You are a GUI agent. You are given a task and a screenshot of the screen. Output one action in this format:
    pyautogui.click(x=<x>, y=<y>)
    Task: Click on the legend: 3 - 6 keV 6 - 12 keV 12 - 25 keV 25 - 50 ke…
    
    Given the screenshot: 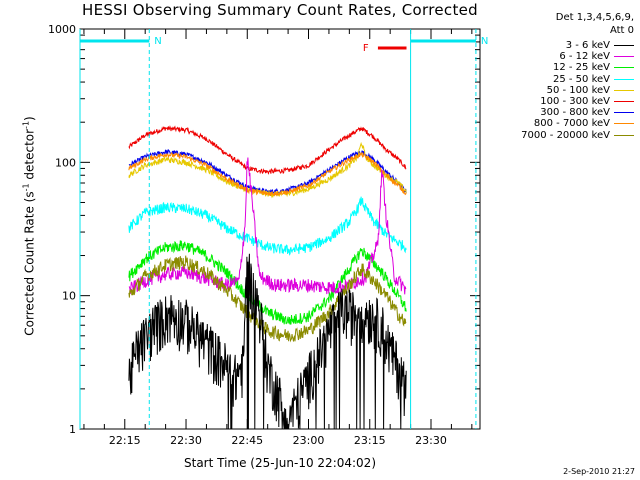 What is the action you would take?
    pyautogui.click(x=562, y=90)
    